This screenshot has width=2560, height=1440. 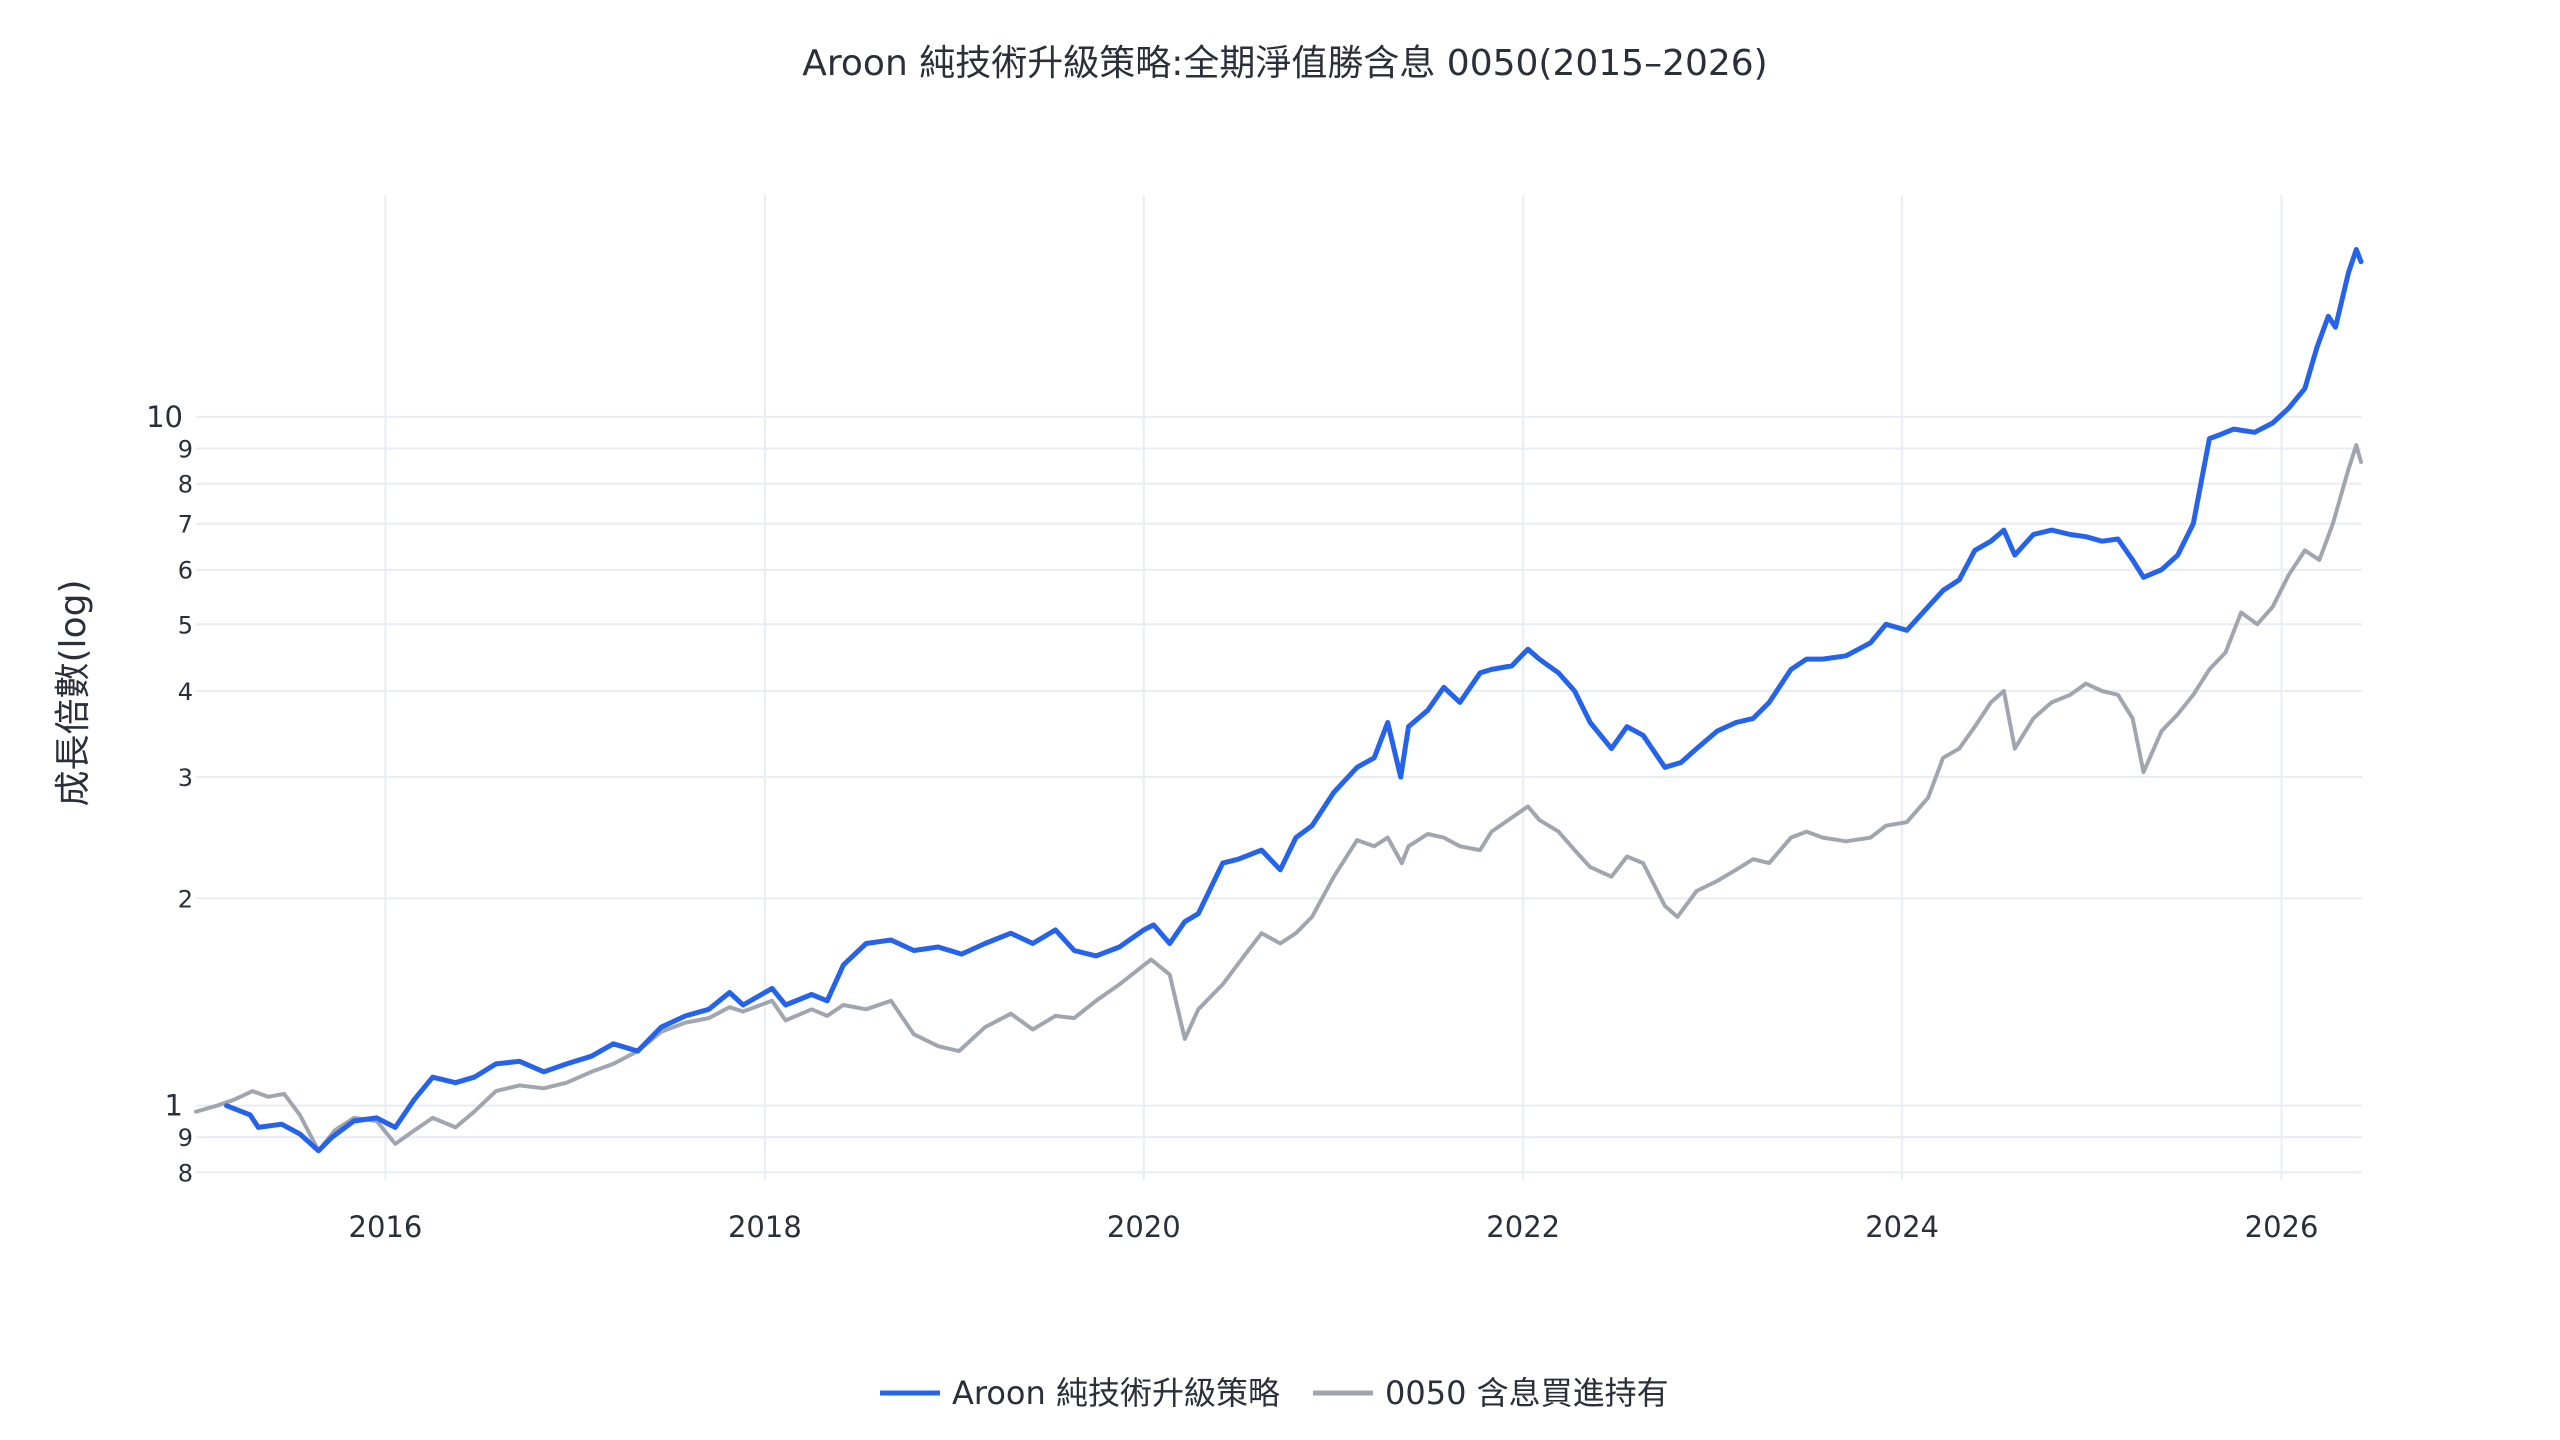 What do you see at coordinates (1284, 63) in the screenshot?
I see `chart-title: Aroon 純技術升級策略:全期淨值勝含息 0050(2015–2026)` at bounding box center [1284, 63].